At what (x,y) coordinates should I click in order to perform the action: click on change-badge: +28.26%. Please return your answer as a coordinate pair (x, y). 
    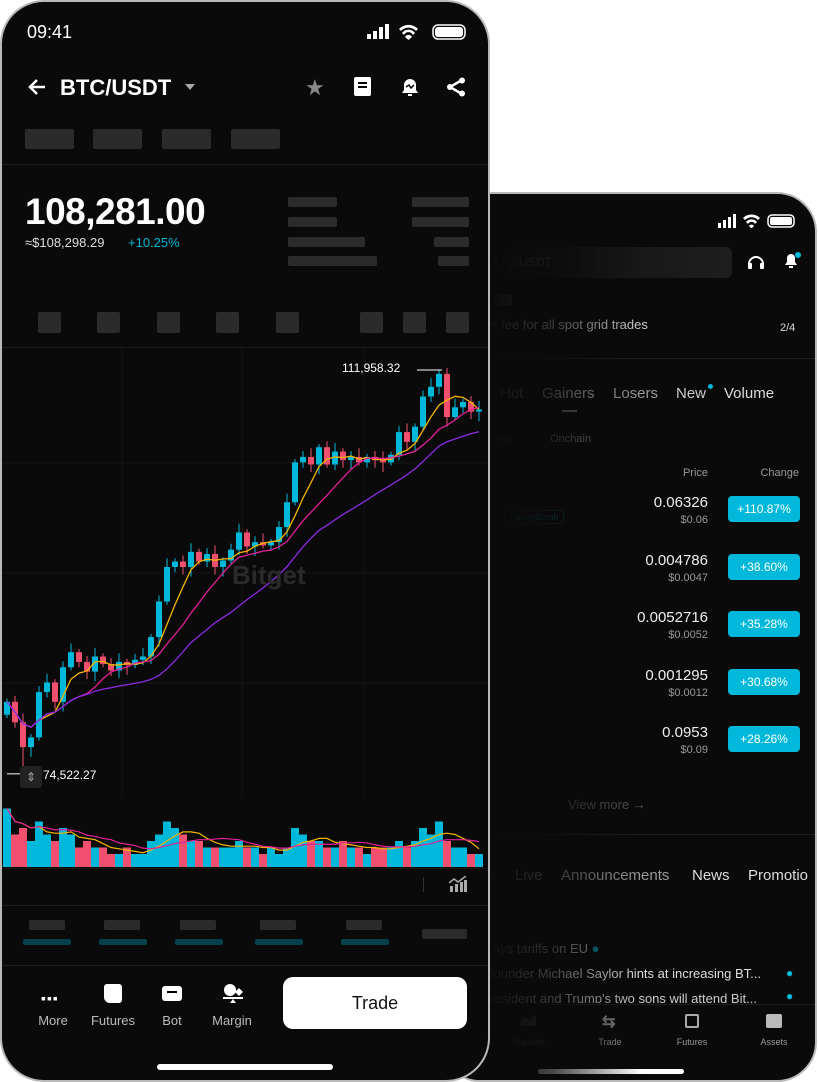
    Looking at the image, I should click on (764, 739).